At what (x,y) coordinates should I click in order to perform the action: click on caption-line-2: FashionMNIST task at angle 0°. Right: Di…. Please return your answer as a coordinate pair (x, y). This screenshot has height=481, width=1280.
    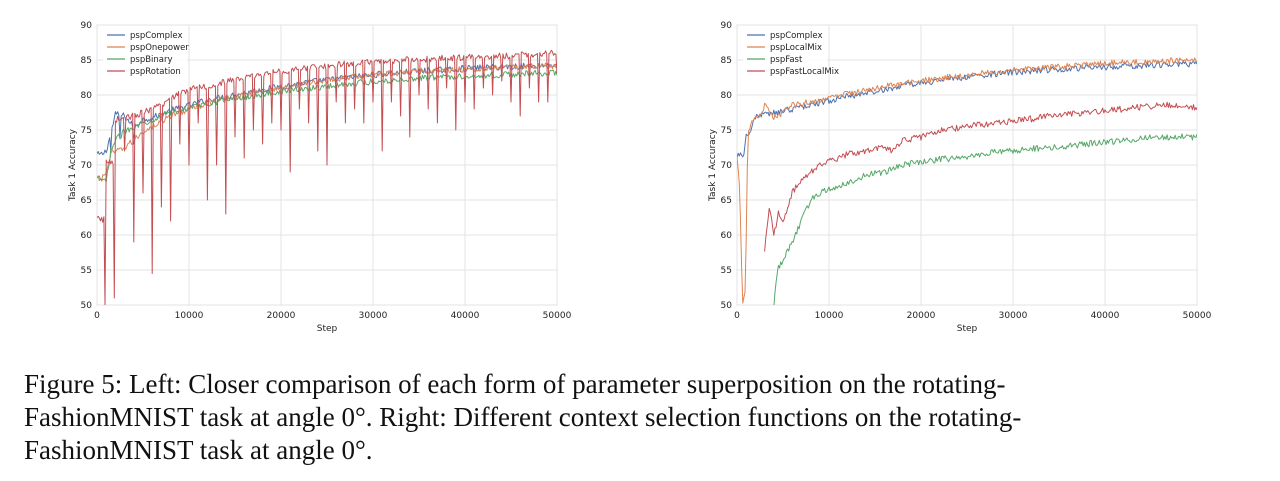
    Looking at the image, I should click on (523, 417).